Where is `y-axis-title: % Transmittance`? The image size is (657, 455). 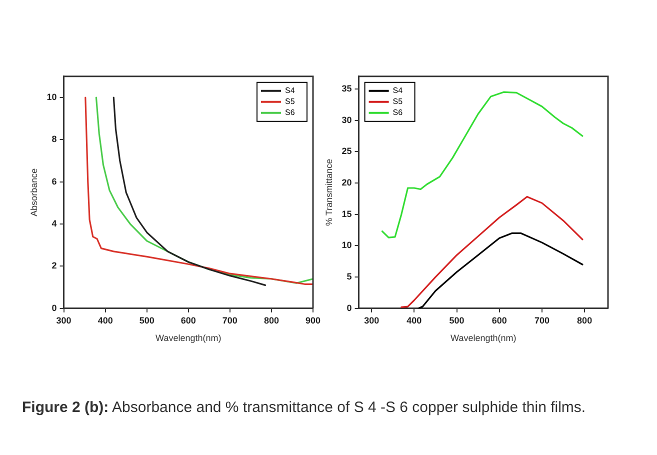 y-axis-title: % Transmittance is located at coordinates (329, 192).